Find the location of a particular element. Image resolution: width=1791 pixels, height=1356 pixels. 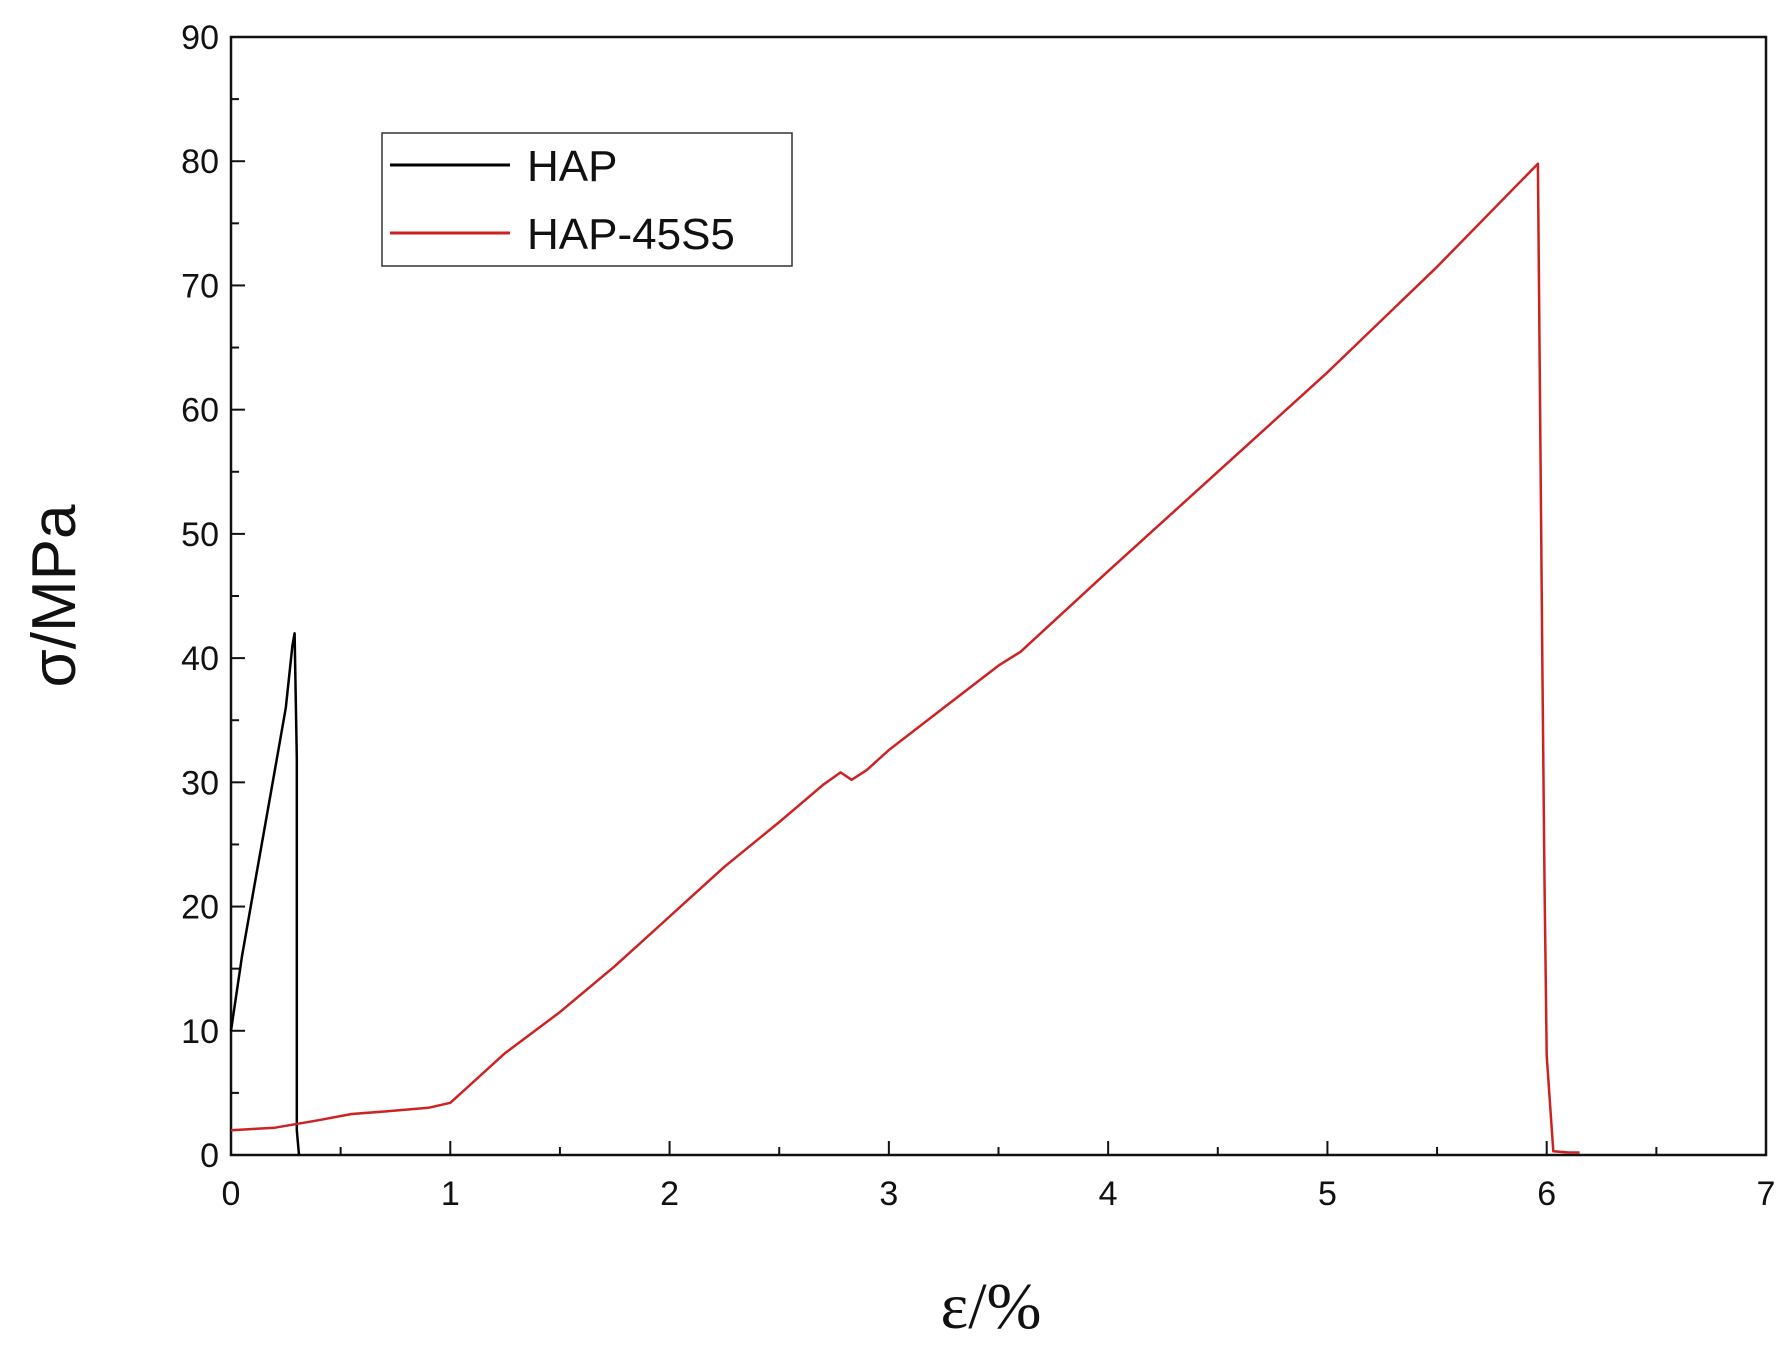

y-tick-label: 90 is located at coordinates (200, 38).